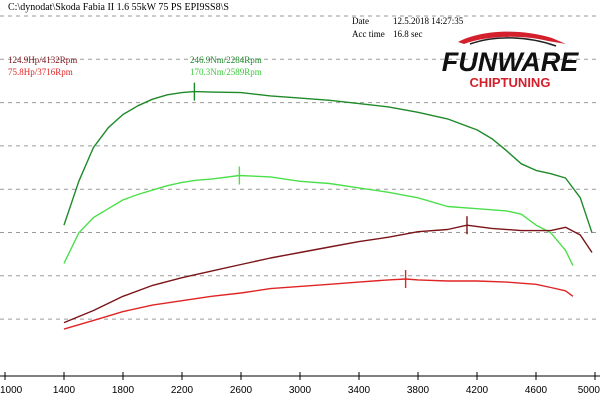  Describe the element at coordinates (226, 60) in the screenshot. I see `torque-tuned-peak: 246.9Nm/2284Rpm` at that location.